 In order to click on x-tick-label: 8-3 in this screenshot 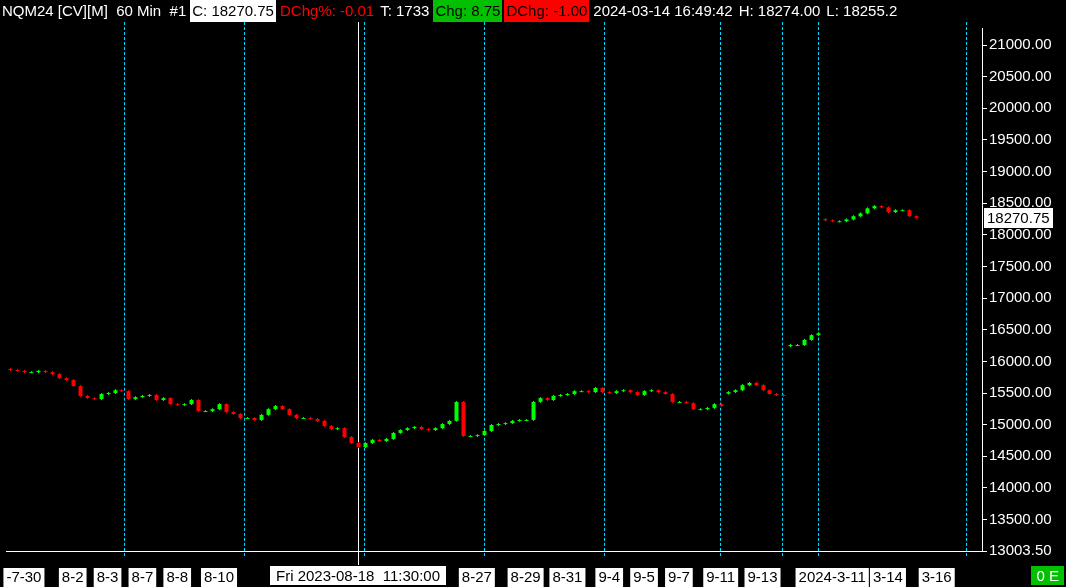, I will do `click(107, 577)`.